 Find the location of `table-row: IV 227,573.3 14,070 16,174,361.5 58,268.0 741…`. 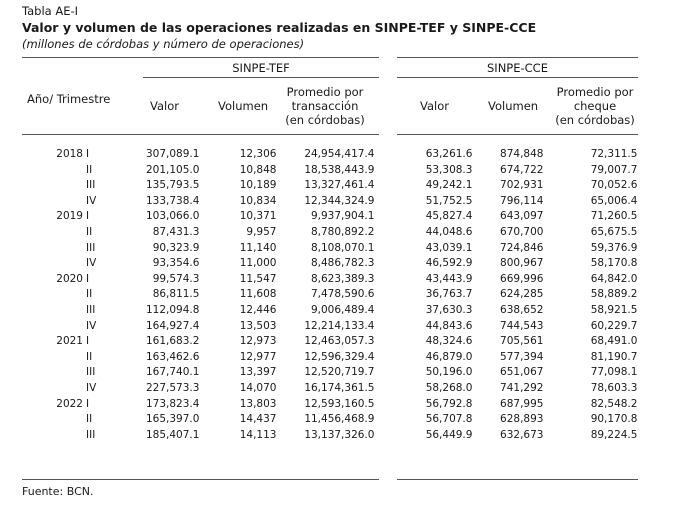

table-row: IV 227,573.3 14,070 16,174,361.5 58,268.0 741… is located at coordinates (318, 389).